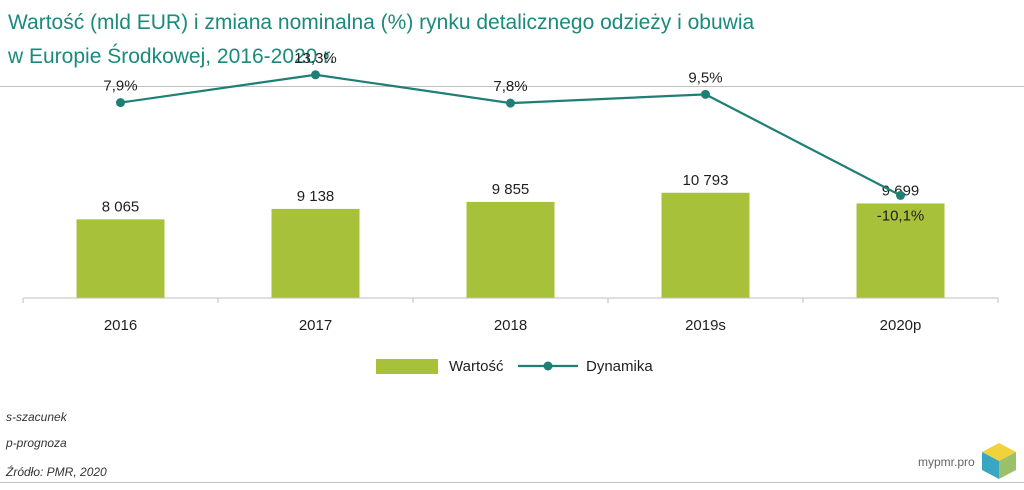 Image resolution: width=1024 pixels, height=490 pixels. What do you see at coordinates (510, 249) in the screenshot?
I see `bar-2018` at bounding box center [510, 249].